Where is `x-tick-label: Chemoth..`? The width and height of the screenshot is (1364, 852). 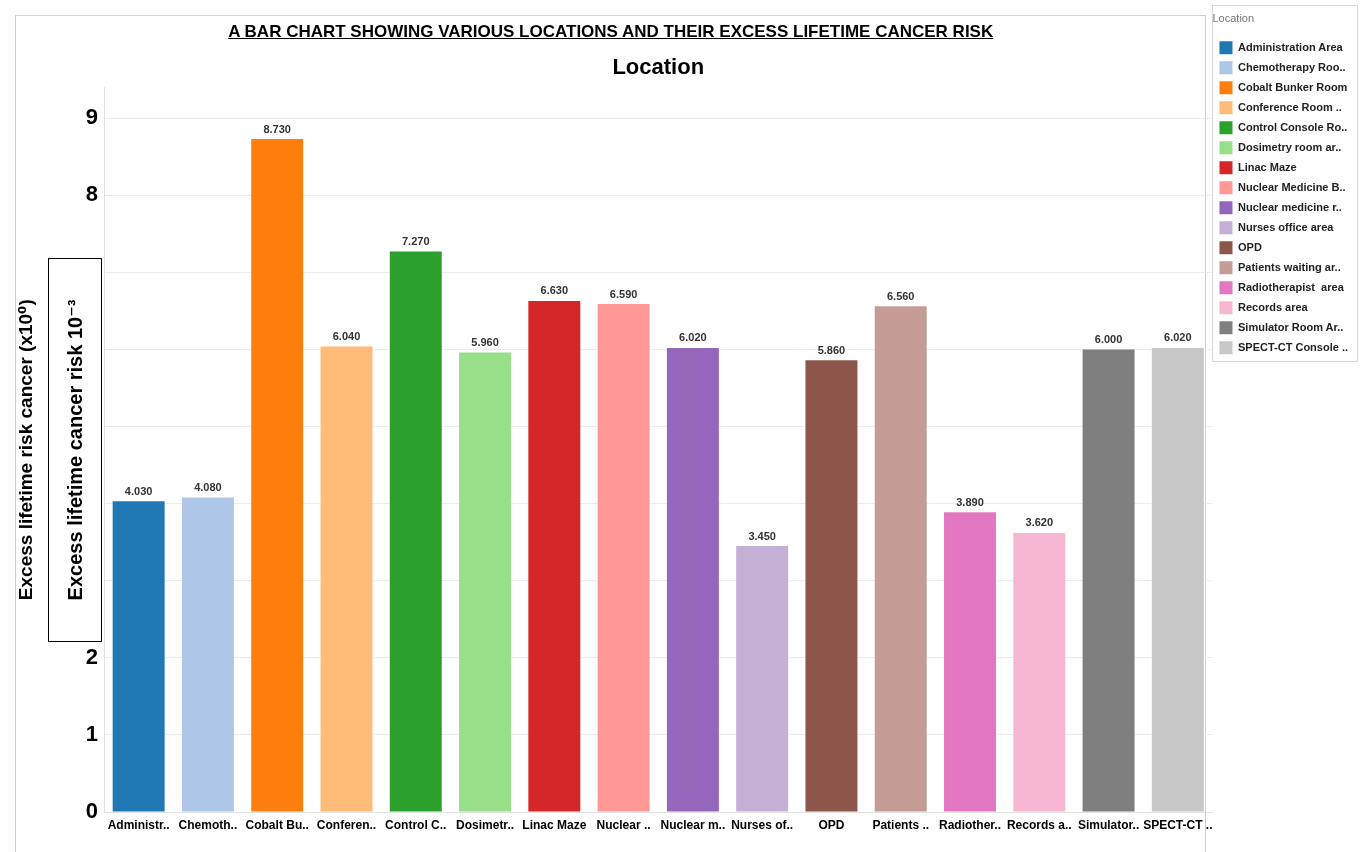
x-tick-label: Chemoth.. is located at coordinates (208, 824).